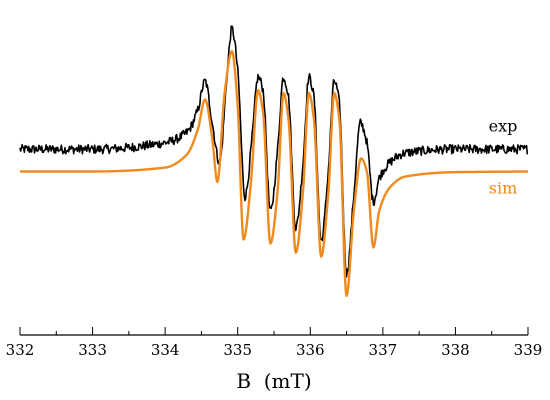  What do you see at coordinates (237, 350) in the screenshot?
I see `x-tick-label: 335` at bounding box center [237, 350].